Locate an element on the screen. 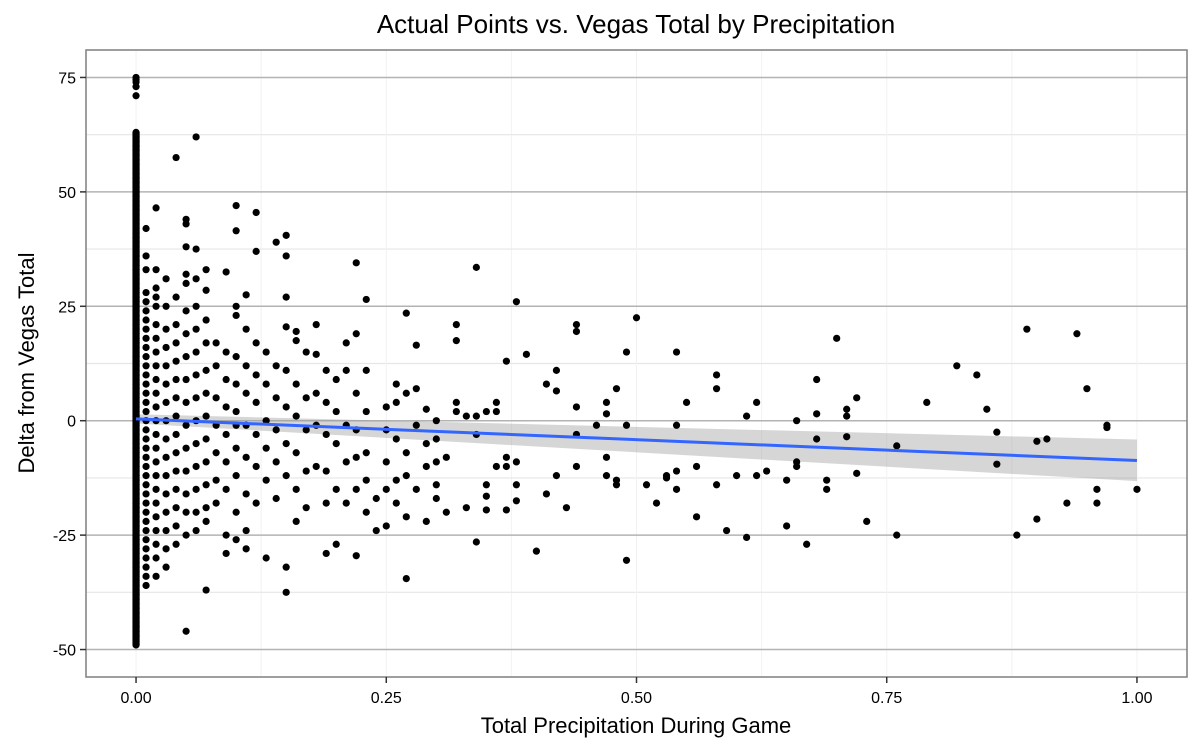 The width and height of the screenshot is (1200, 750). x-tick-label: 1.00 is located at coordinates (1136, 698).